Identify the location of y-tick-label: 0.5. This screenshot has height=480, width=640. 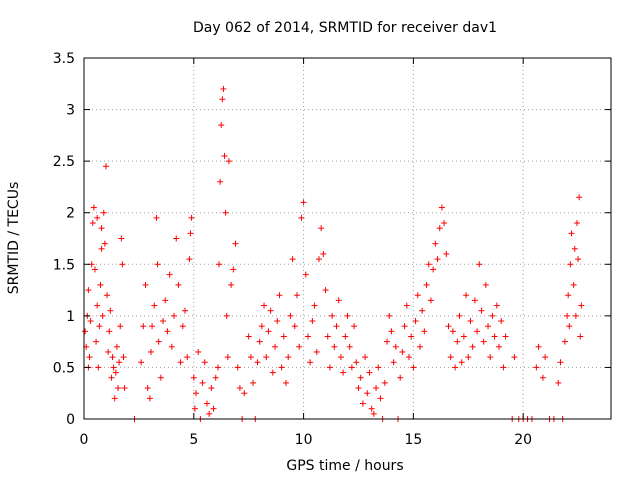
(64, 368).